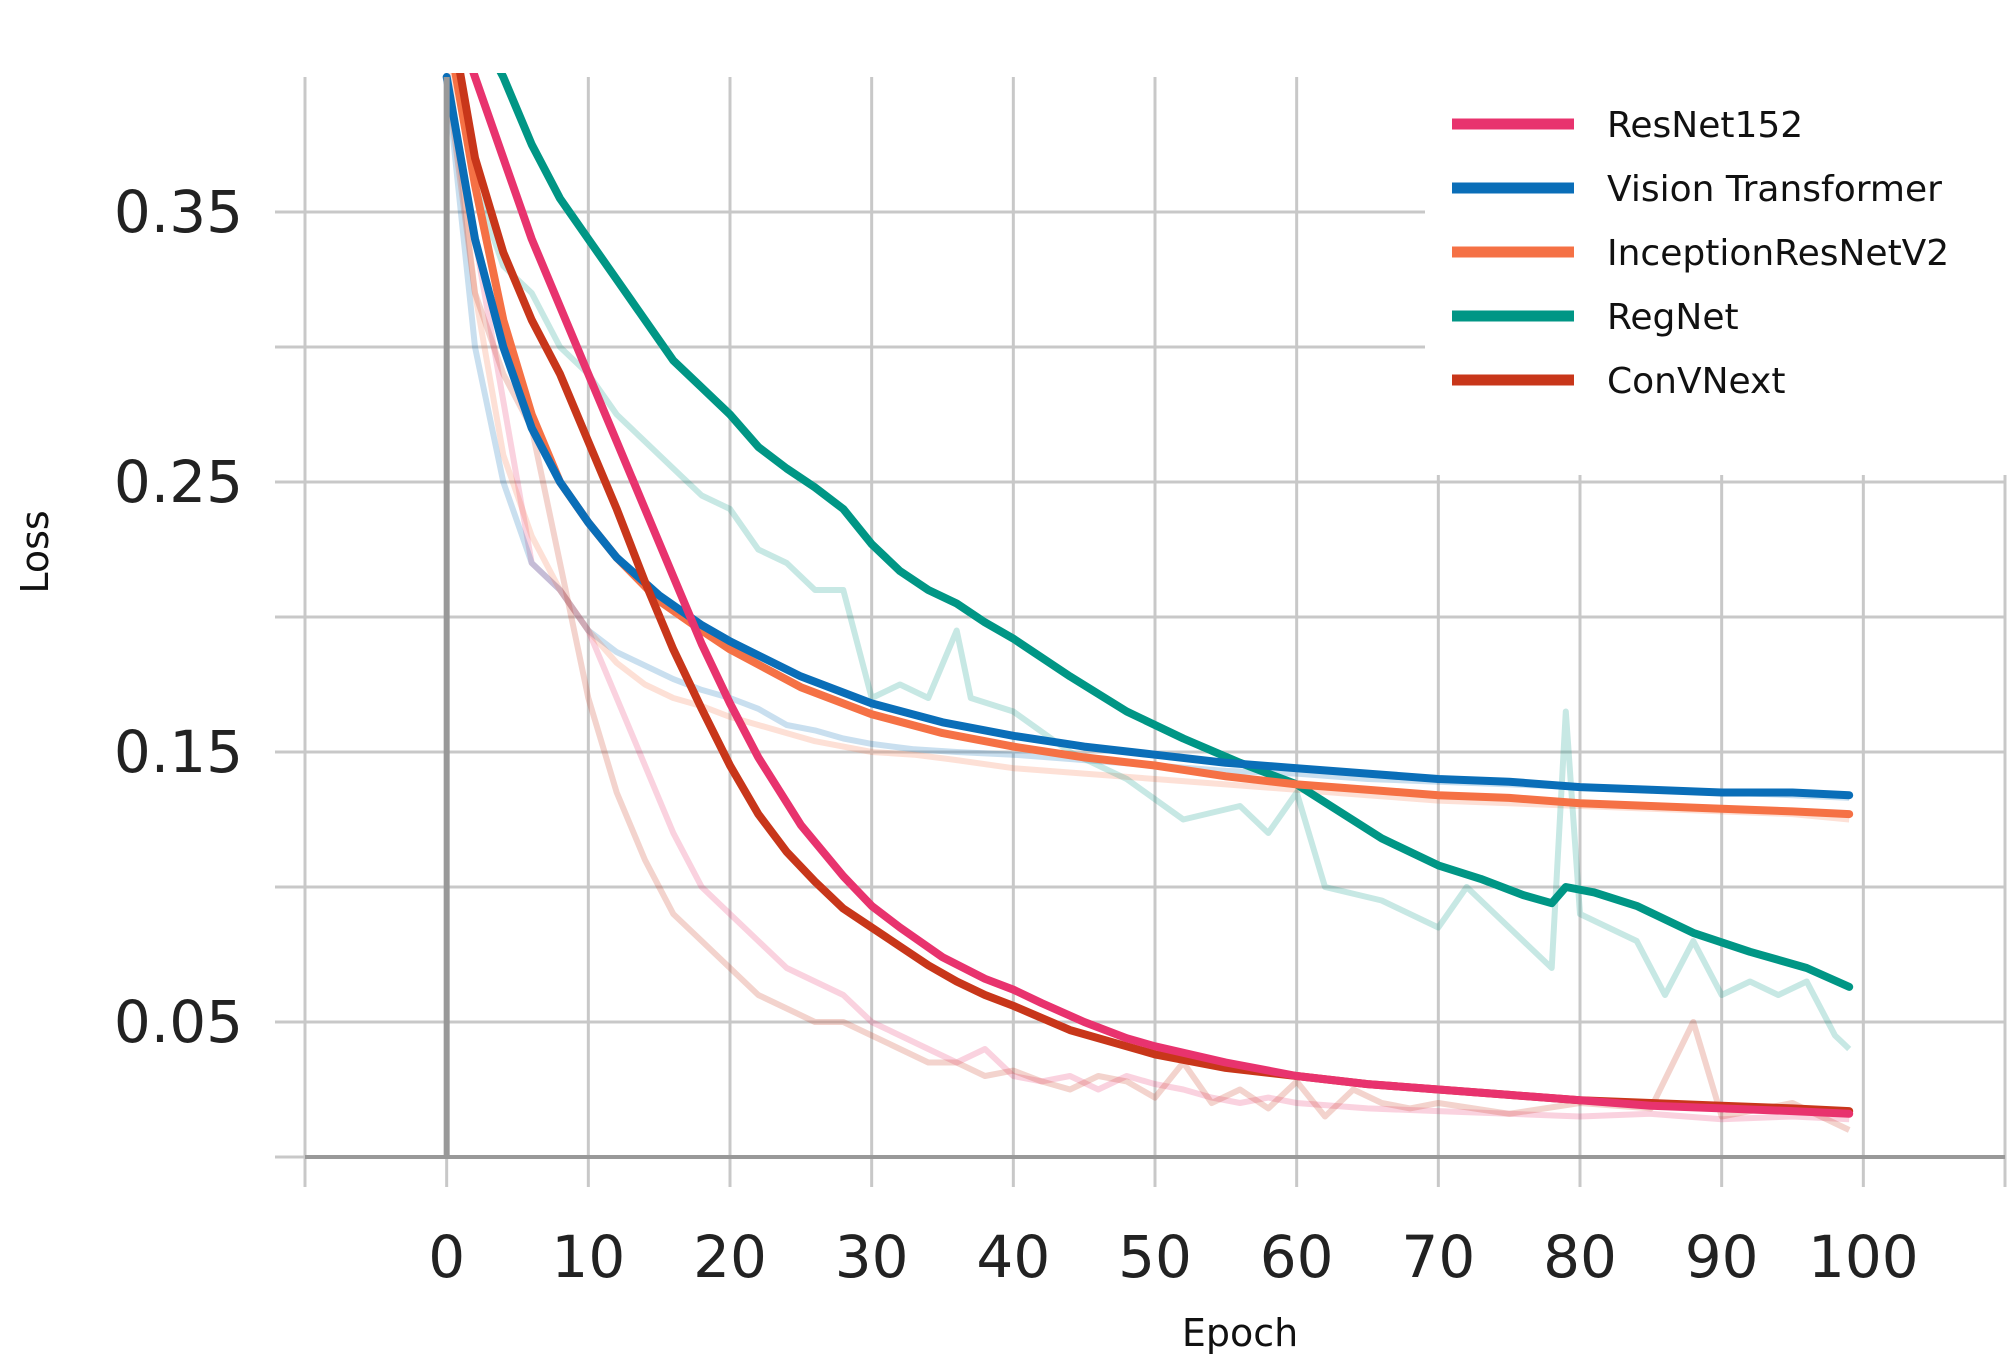  Describe the element at coordinates (1240, 1333) in the screenshot. I see `x-axis-title: Epoch` at that location.